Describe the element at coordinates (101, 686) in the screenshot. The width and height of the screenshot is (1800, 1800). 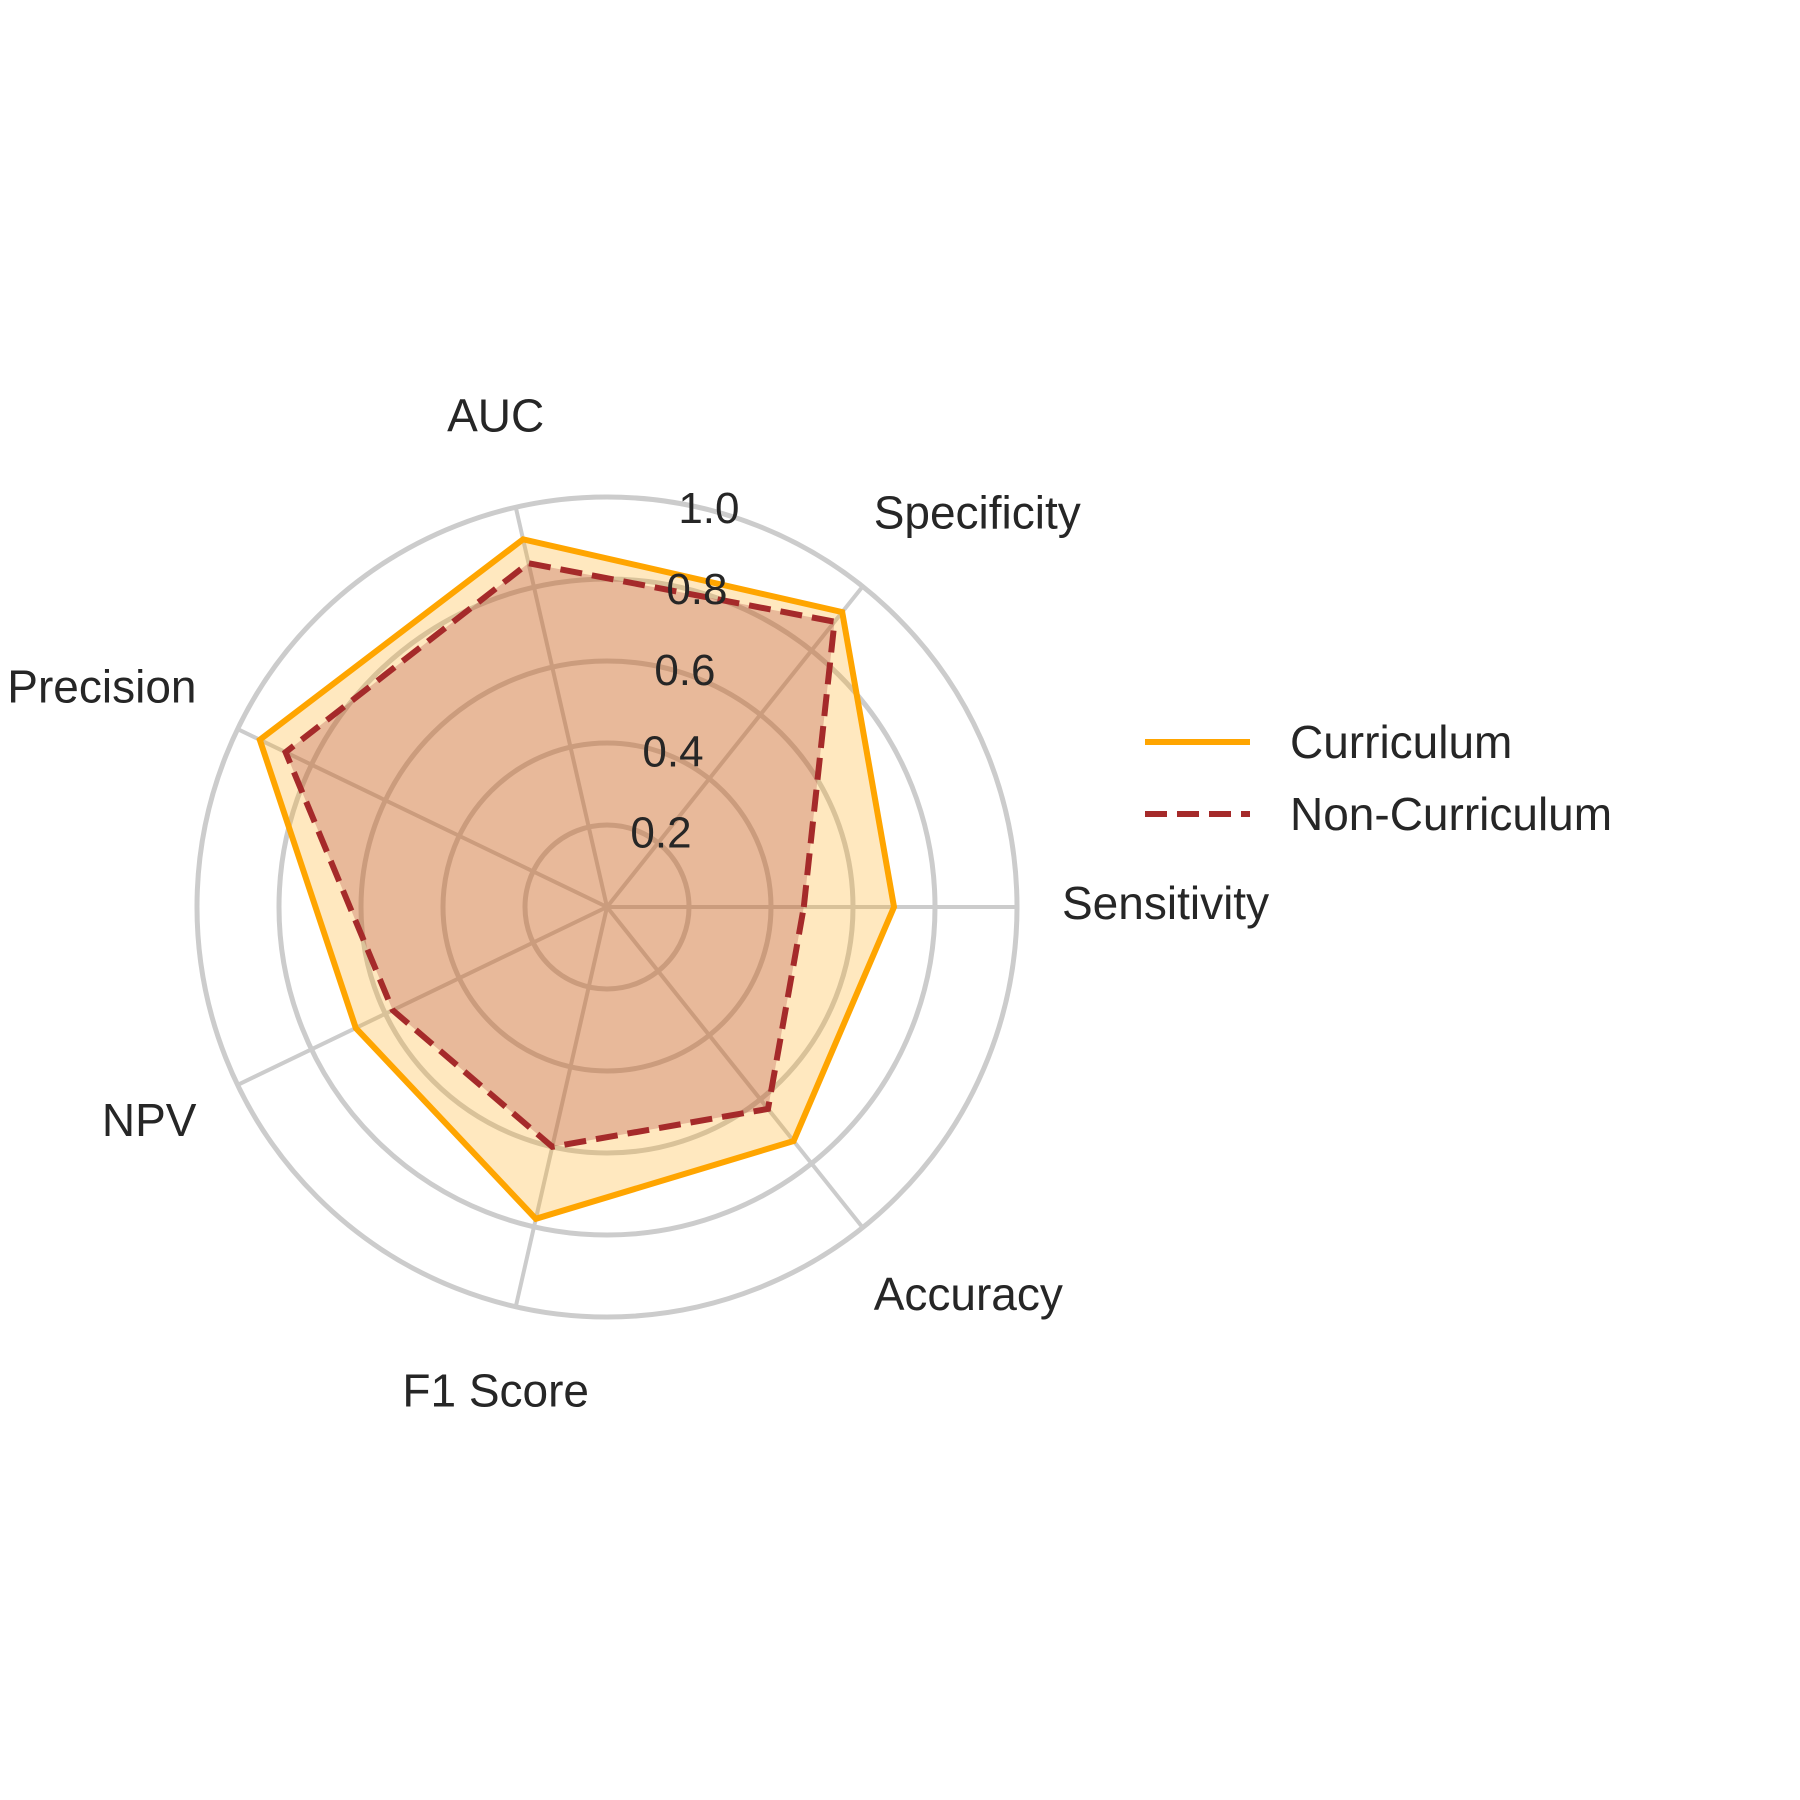
I see `axis-label-precision: Precision` at that location.